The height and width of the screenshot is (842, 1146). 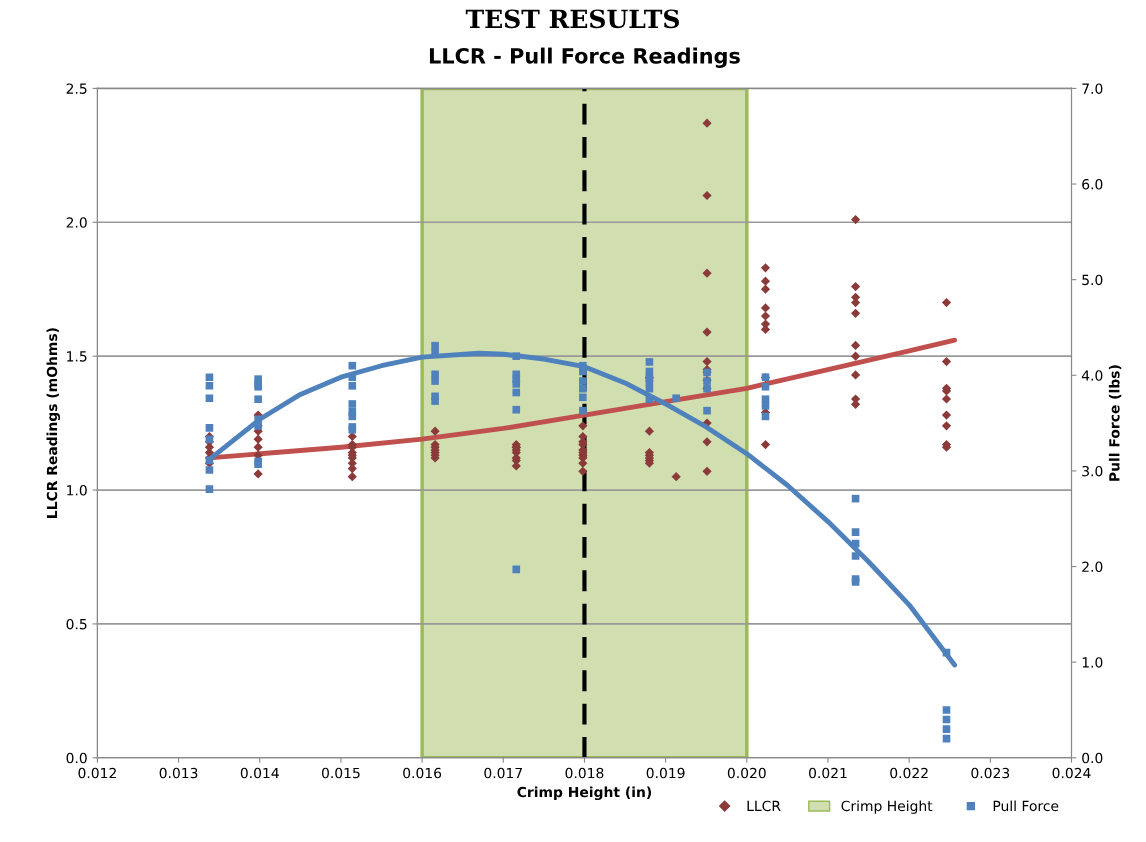 What do you see at coordinates (584, 57) in the screenshot?
I see `chart-title: LLCR - Pull Force Readings` at bounding box center [584, 57].